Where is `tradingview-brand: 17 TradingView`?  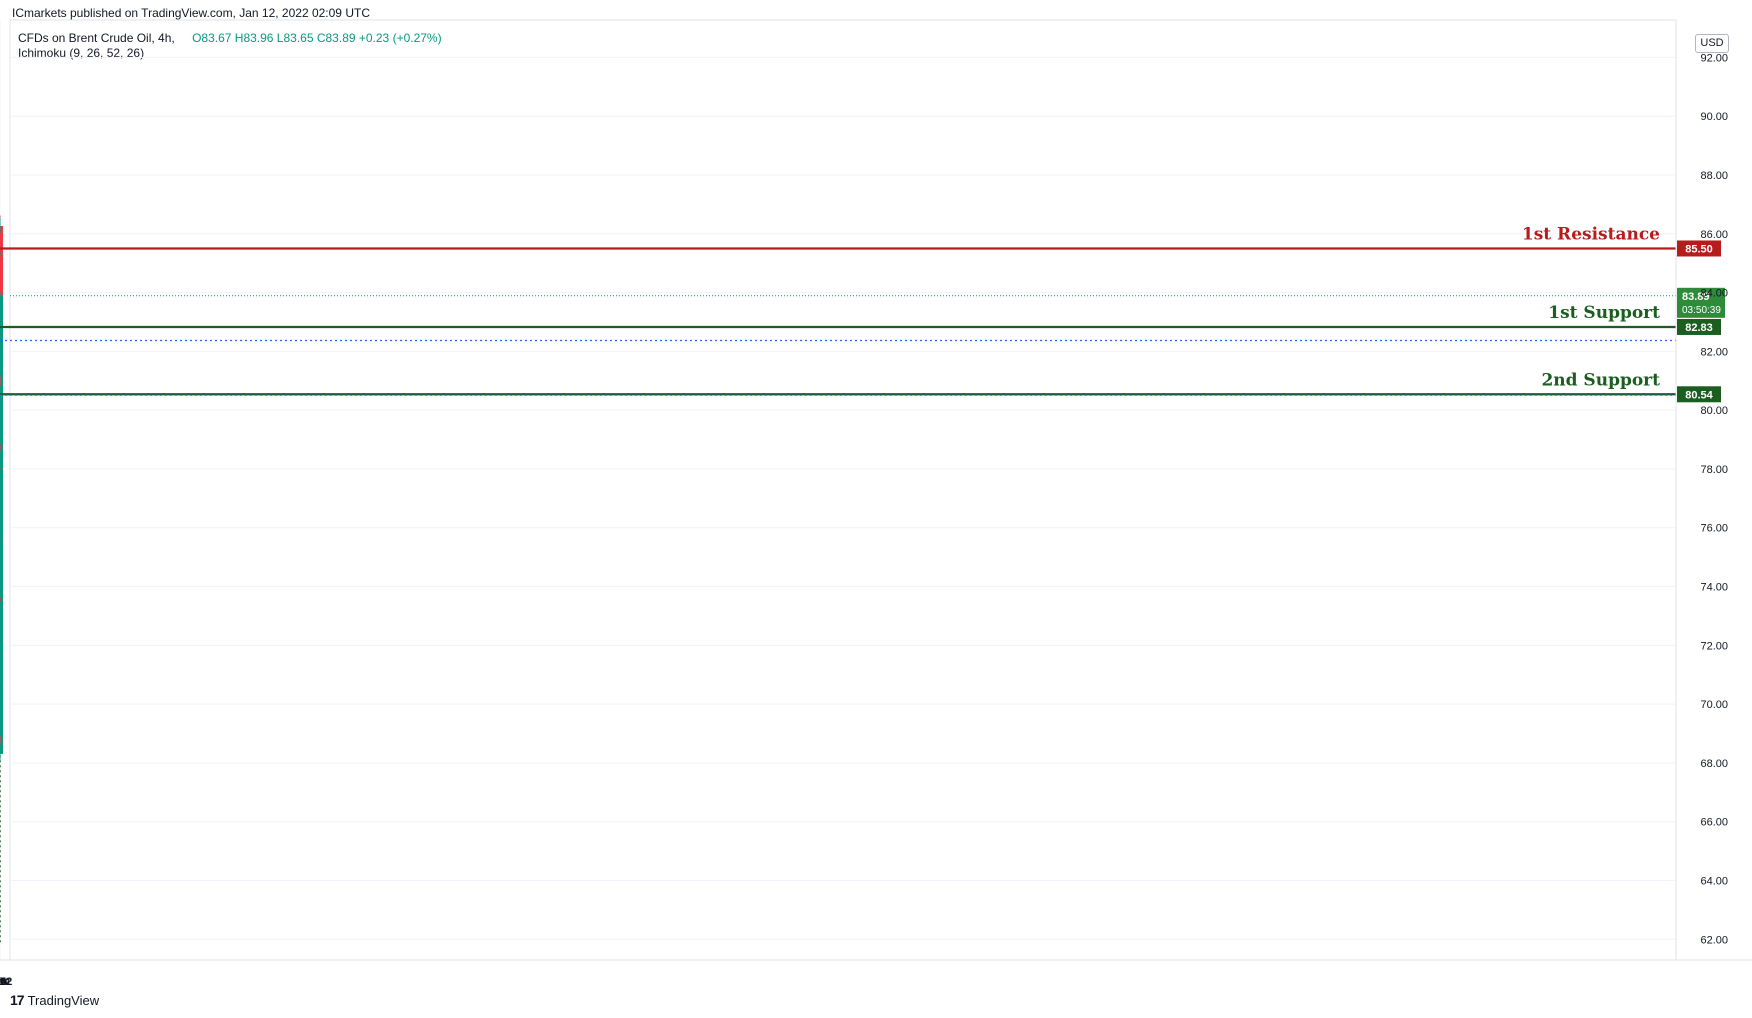
tradingview-brand: 17 TradingView is located at coordinates (54, 1000).